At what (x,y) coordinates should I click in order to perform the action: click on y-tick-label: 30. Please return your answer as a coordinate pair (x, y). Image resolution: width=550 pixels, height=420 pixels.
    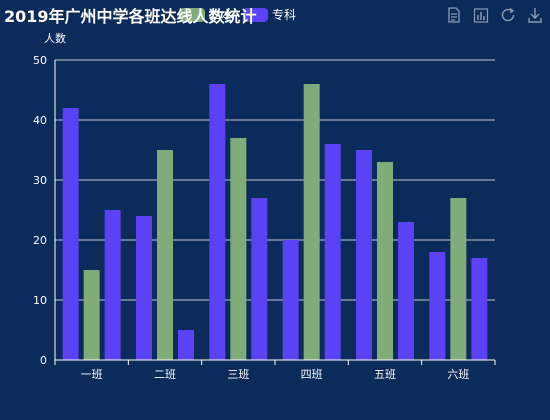
    Looking at the image, I should click on (40, 180).